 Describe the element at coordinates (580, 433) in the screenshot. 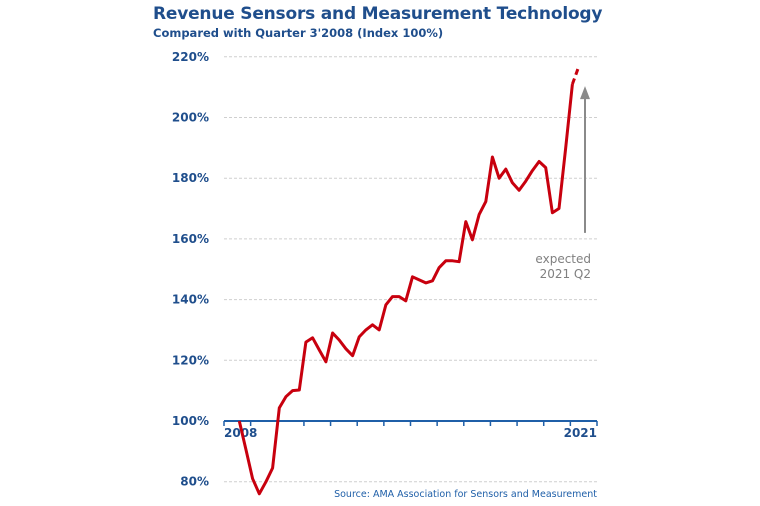

I see `x-tick-label: 2021` at that location.